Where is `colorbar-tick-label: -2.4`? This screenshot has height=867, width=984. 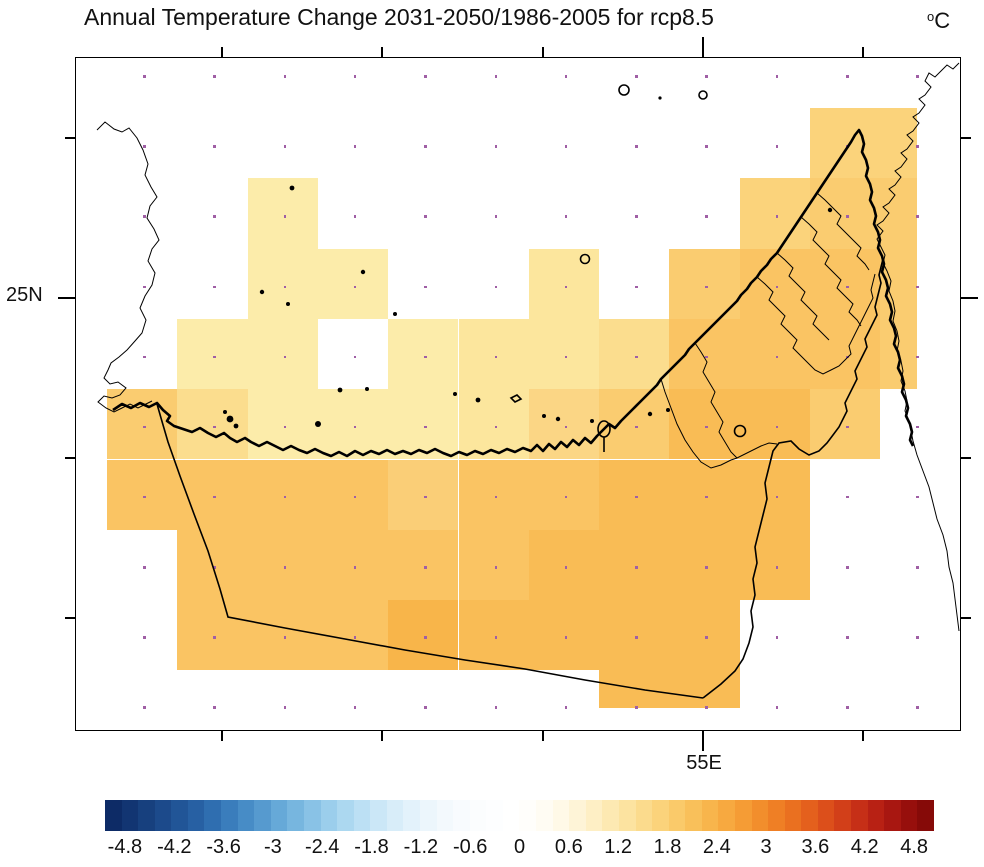
colorbar-tick-label: -2.4 is located at coordinates (322, 847).